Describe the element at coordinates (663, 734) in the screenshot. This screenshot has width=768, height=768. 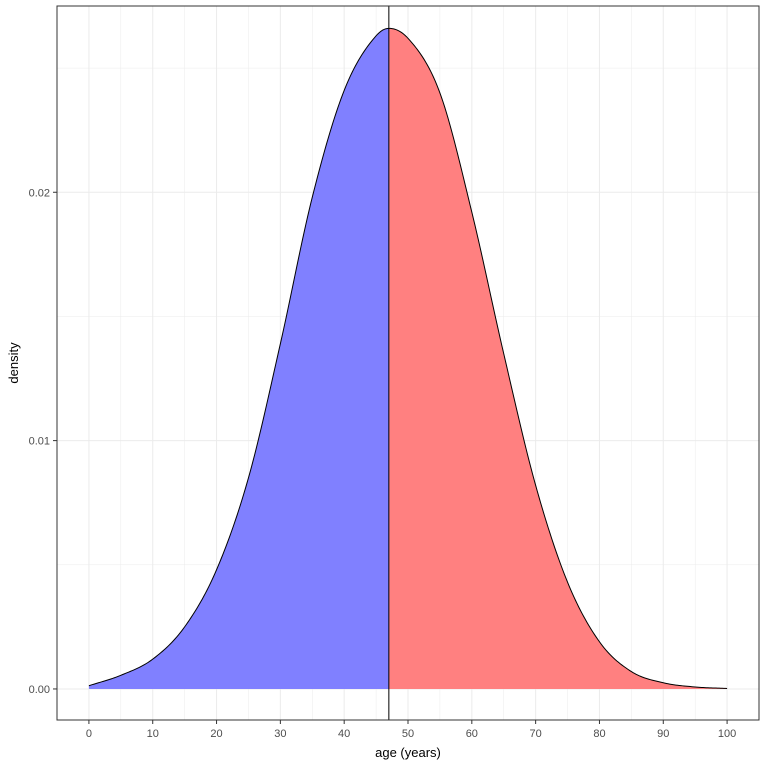
I see `x-tick-label: 90` at that location.